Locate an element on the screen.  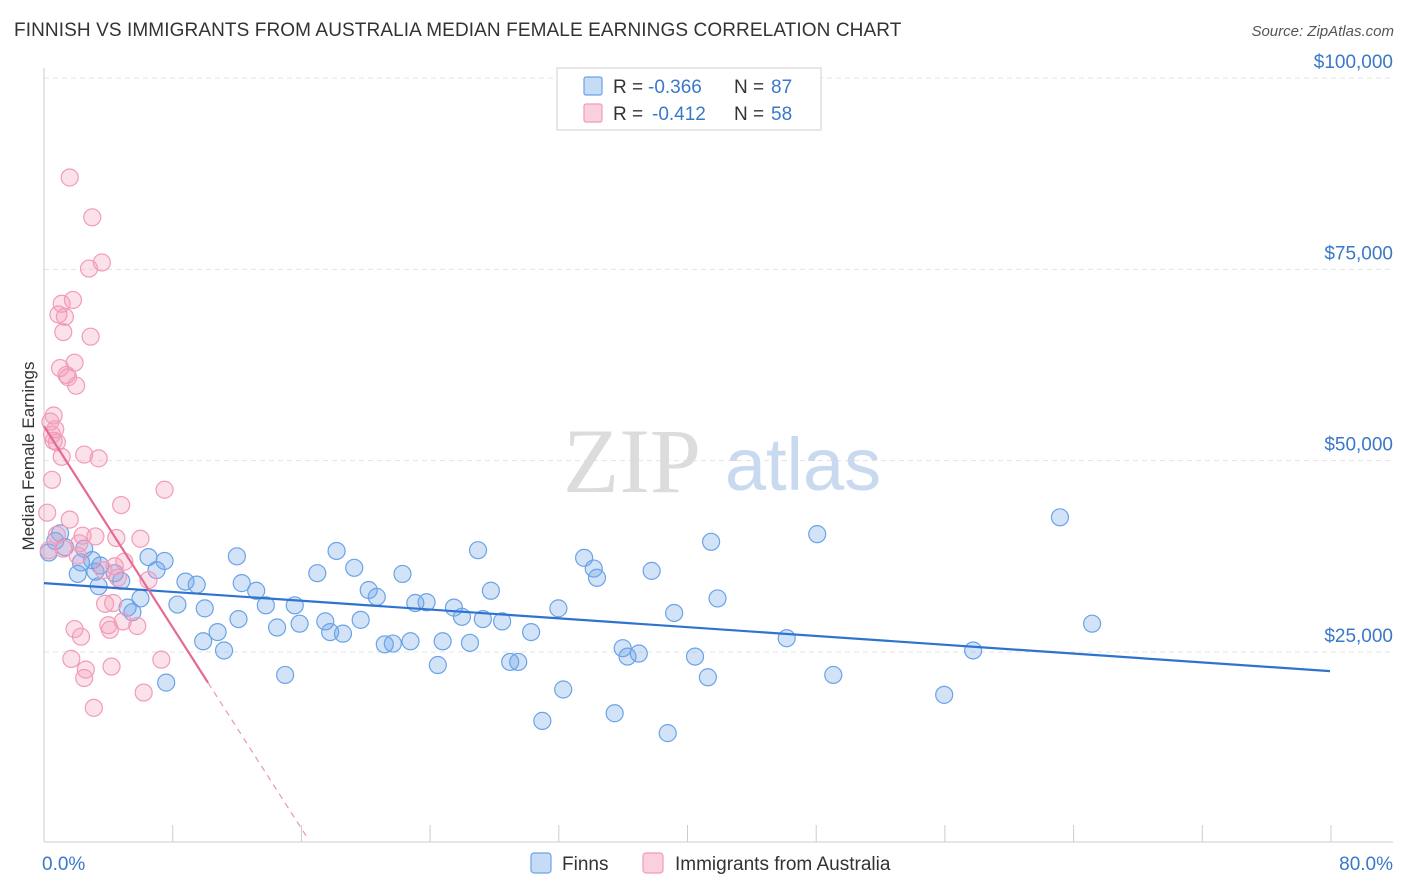
x-tick-label-max: 80.0% is located at coordinates (1366, 864).